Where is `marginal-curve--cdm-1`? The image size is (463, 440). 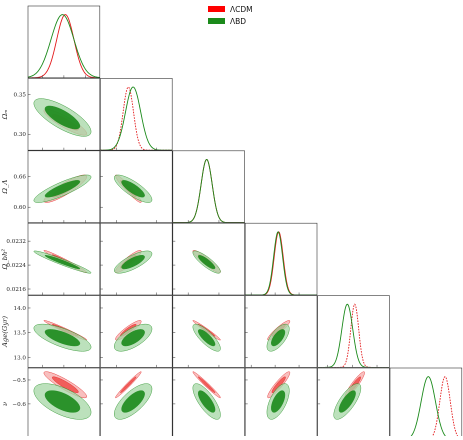 marginal-curve--cdm-1 is located at coordinates (136, 118).